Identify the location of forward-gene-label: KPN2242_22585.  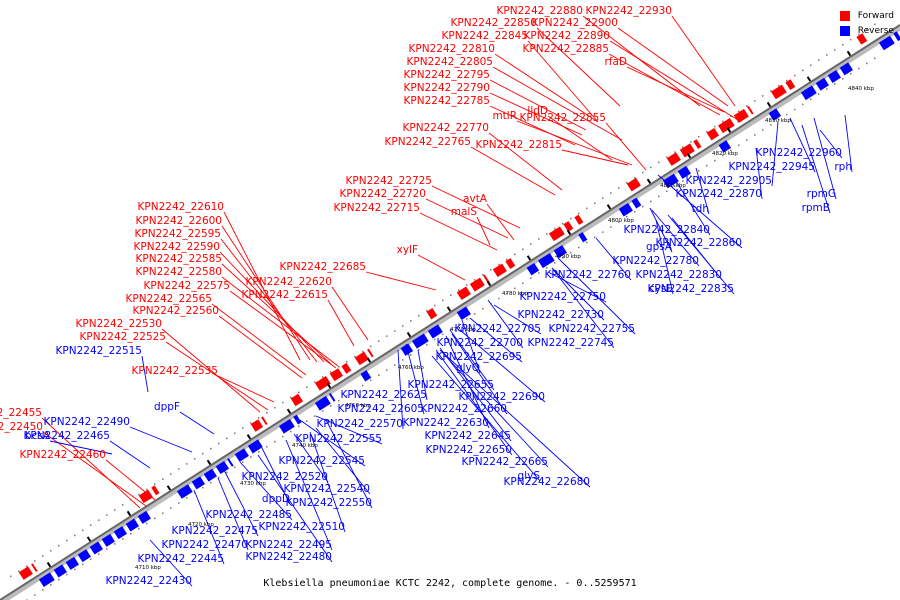
(179, 259).